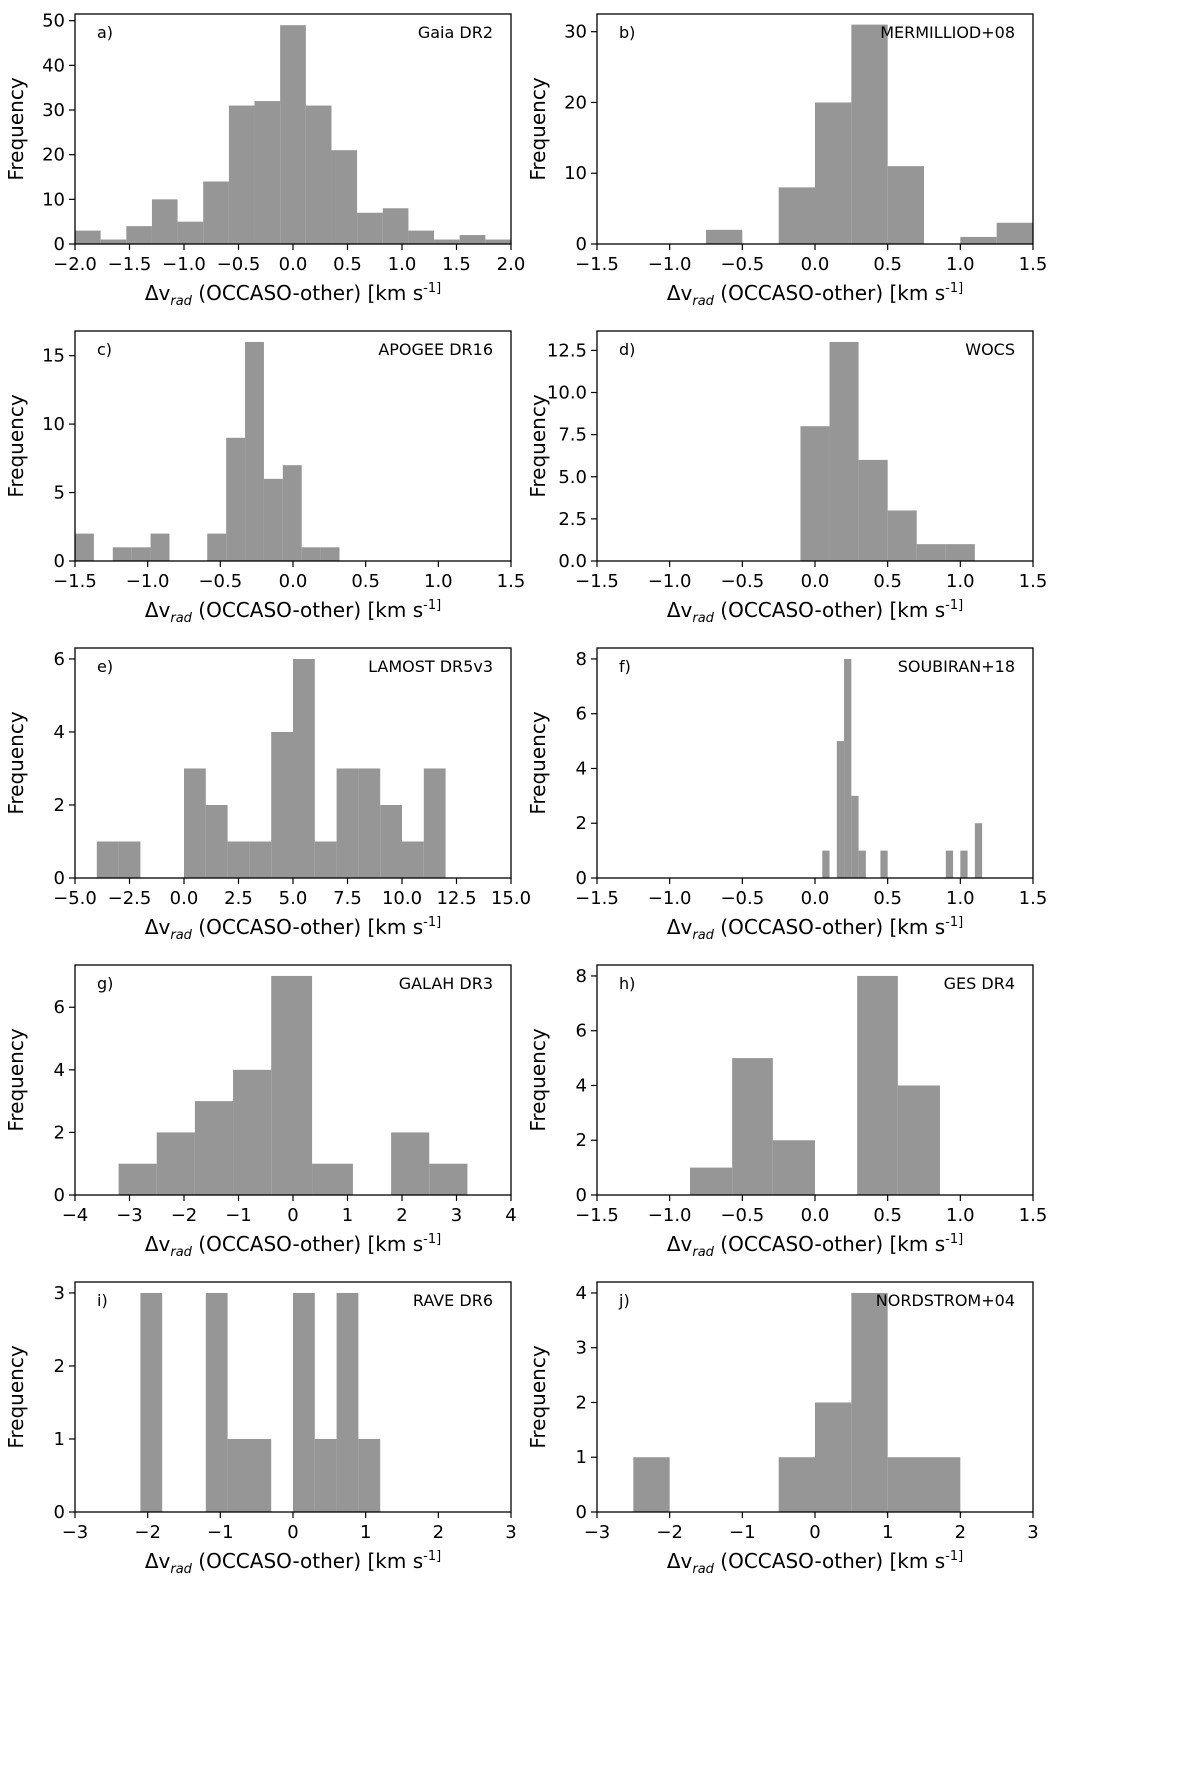 The width and height of the screenshot is (1200, 1779). Describe the element at coordinates (105, 666) in the screenshot. I see `panel-label: e)` at that location.